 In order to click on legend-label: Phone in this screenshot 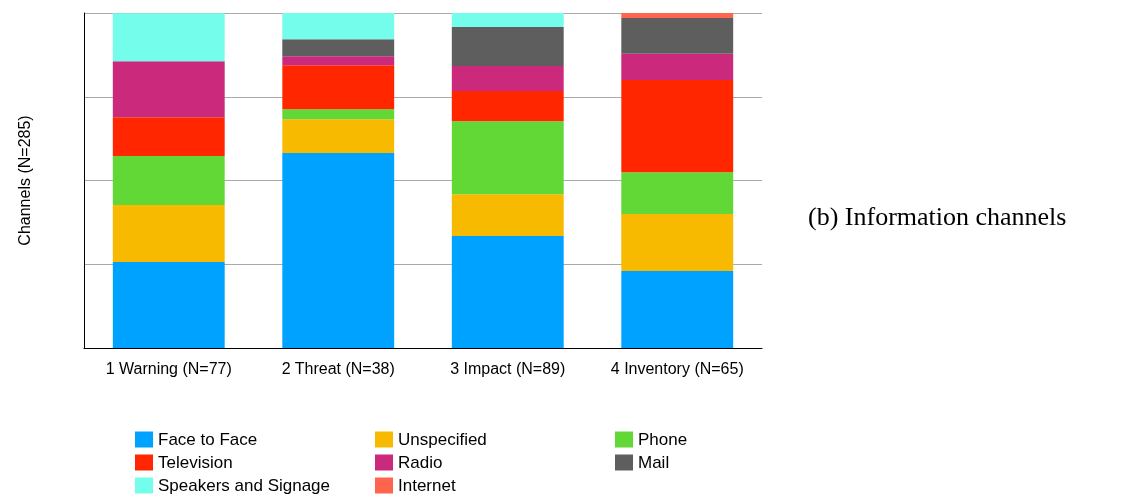, I will do `click(663, 439)`.